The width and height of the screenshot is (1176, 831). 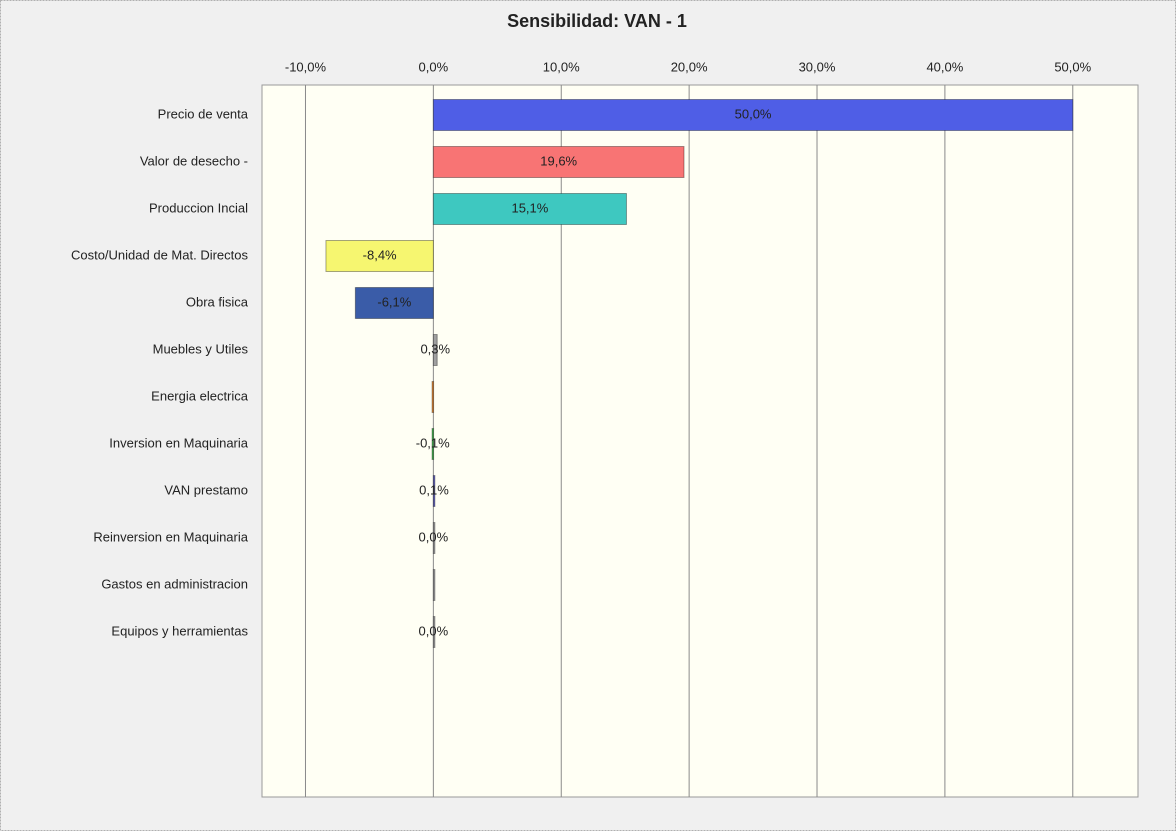 What do you see at coordinates (944, 66) in the screenshot?
I see `x-tick-label: 40,0%` at bounding box center [944, 66].